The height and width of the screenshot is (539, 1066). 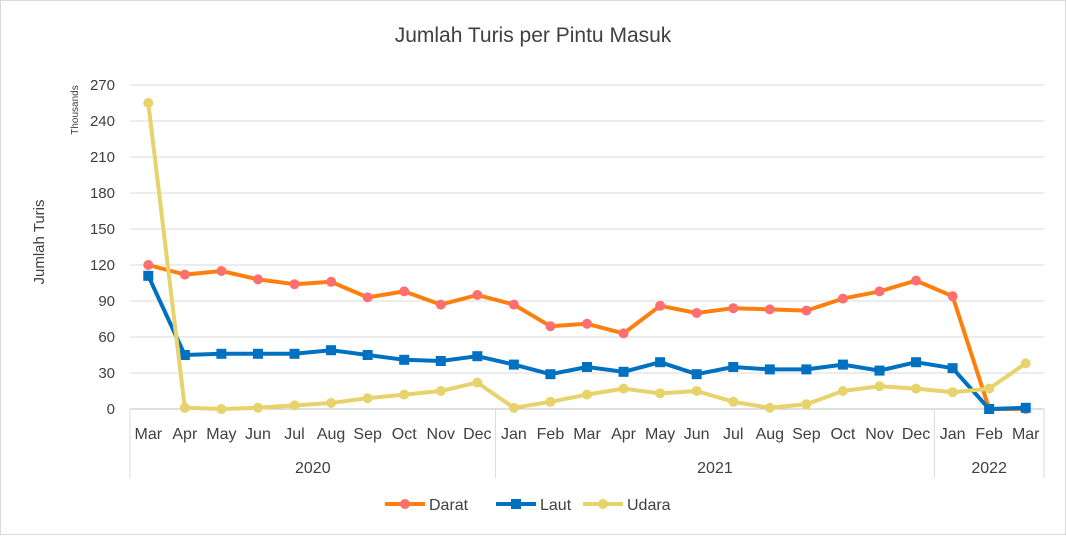 What do you see at coordinates (102, 193) in the screenshot?
I see `y-tick-label: 180` at bounding box center [102, 193].